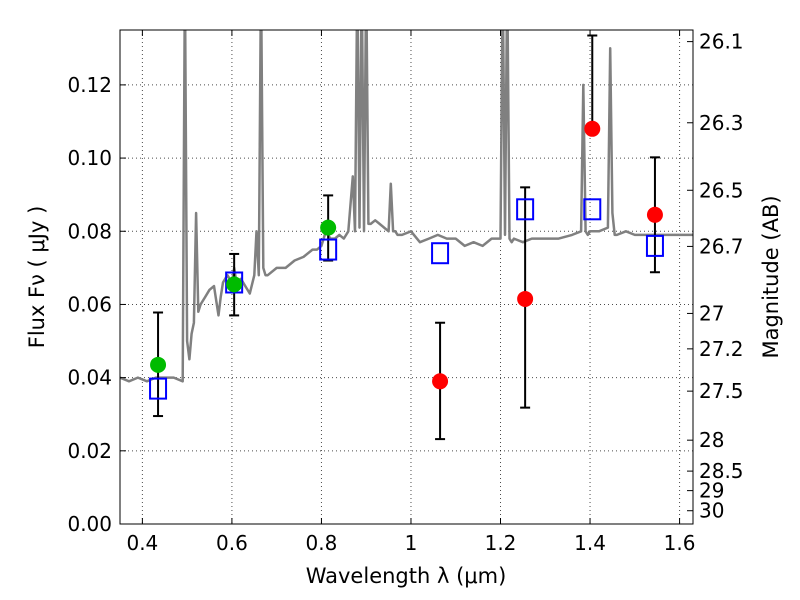  What do you see at coordinates (89, 304) in the screenshot?
I see `y-tick-label: 0.06` at bounding box center [89, 304].